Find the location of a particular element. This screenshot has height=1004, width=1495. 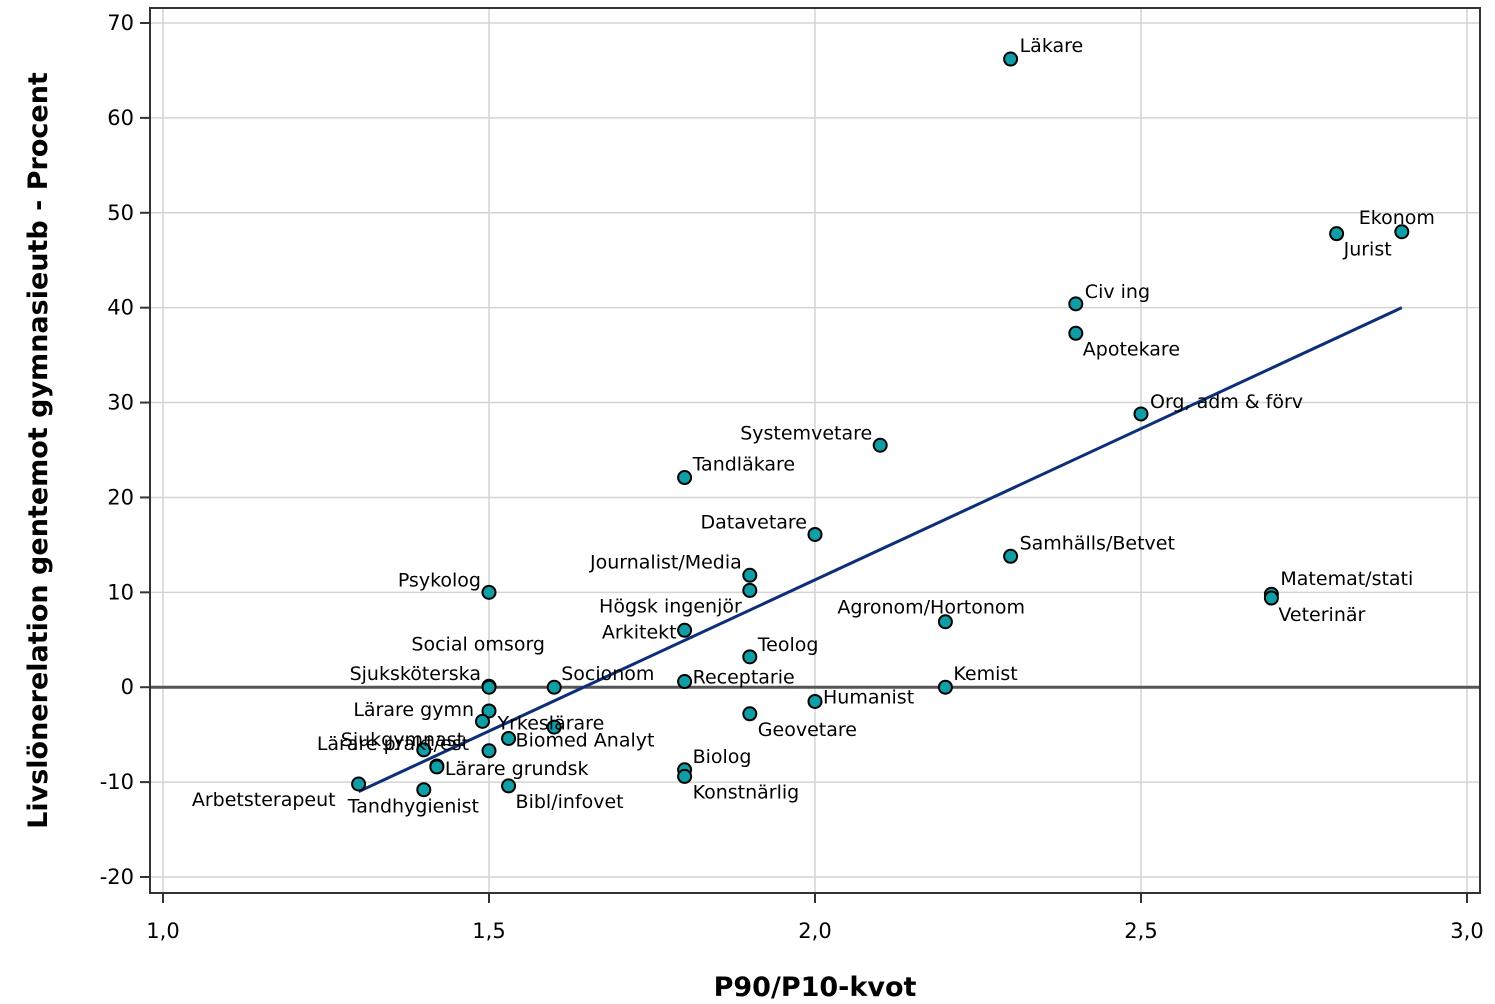

y-tick-label: 0 is located at coordinates (127, 687).